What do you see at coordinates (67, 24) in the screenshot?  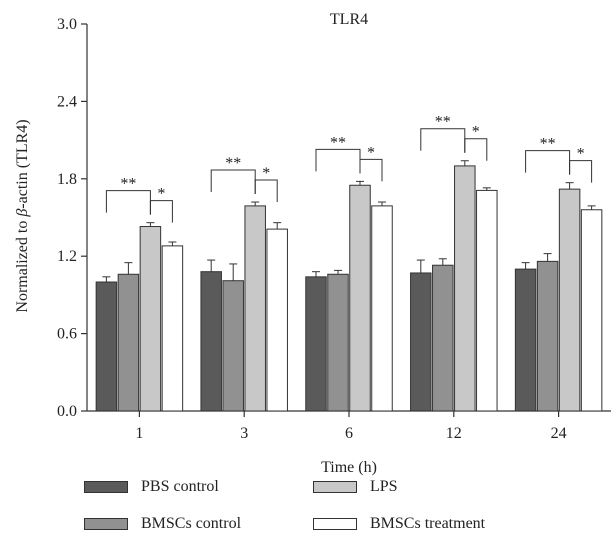 I see `y-tick-label: 3.0` at bounding box center [67, 24].